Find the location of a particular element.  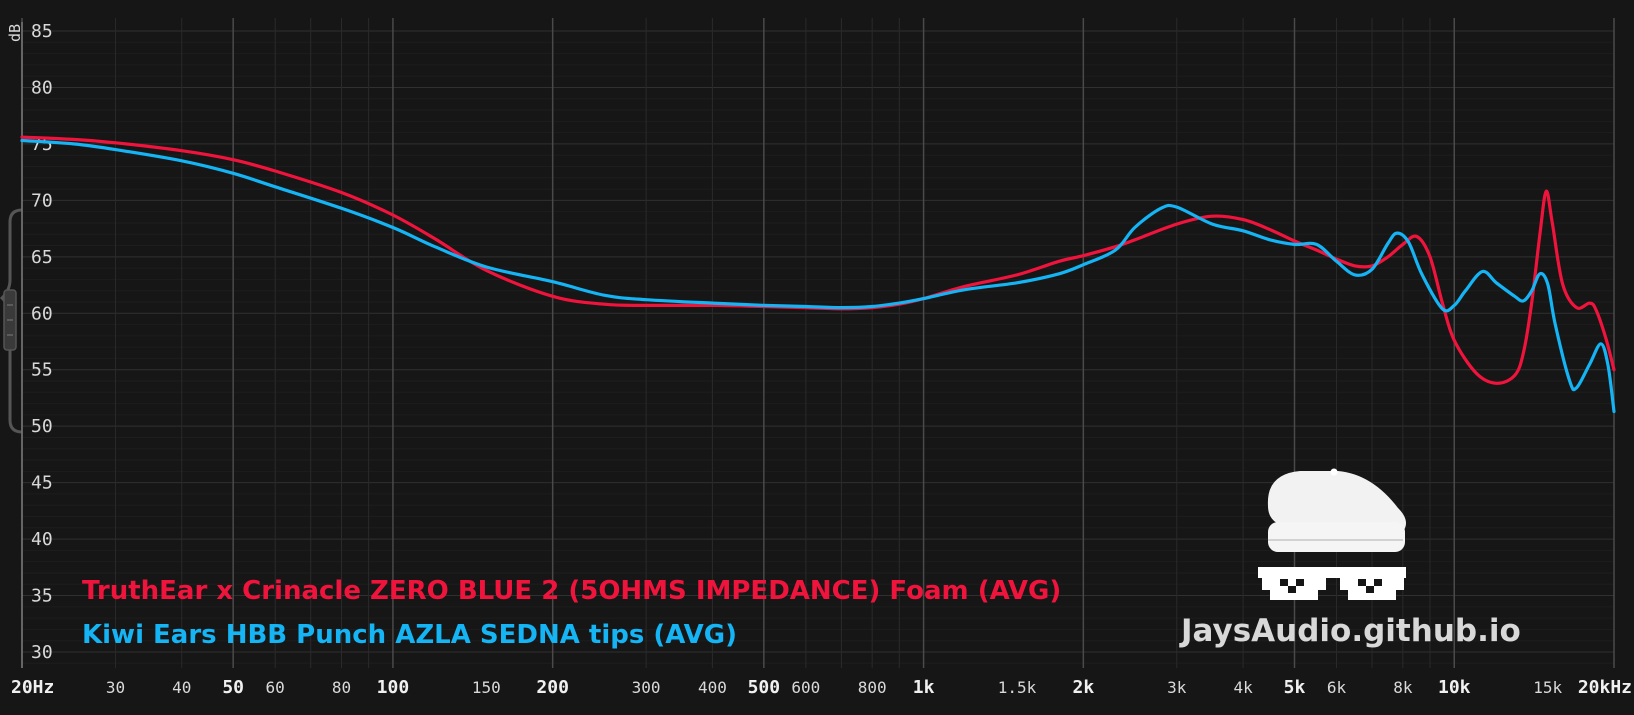

x-tick-label: 40 is located at coordinates (181, 687).